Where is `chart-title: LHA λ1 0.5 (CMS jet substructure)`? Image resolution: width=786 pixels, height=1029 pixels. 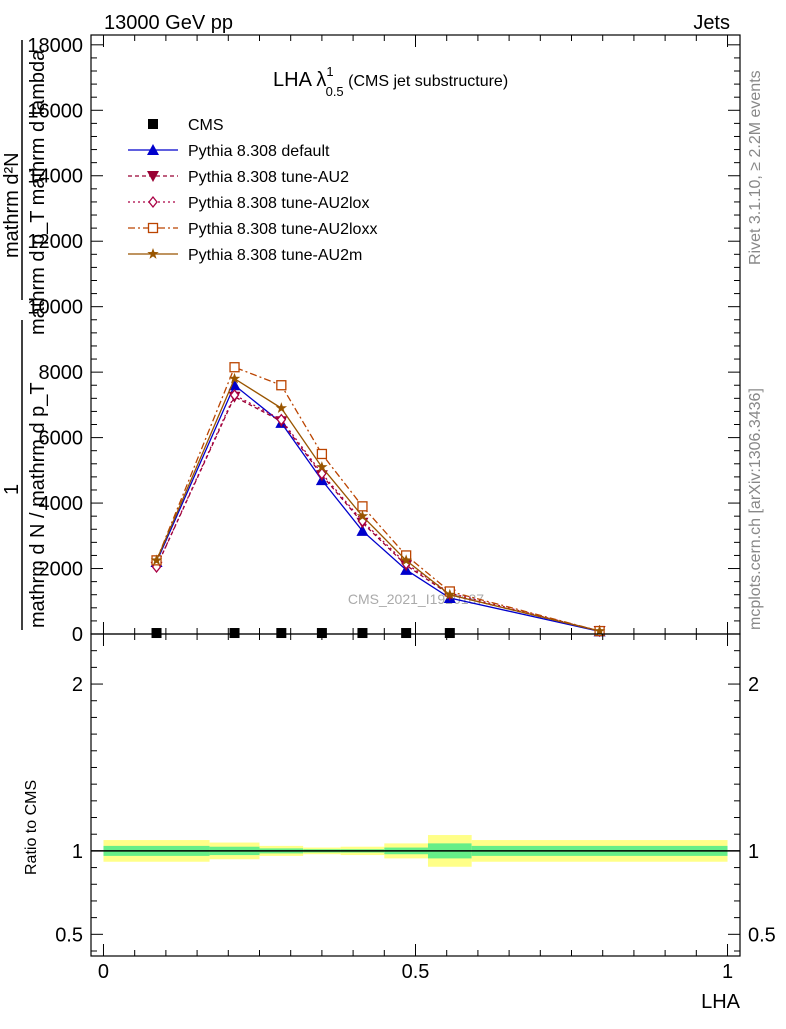
chart-title: LHA λ1 0.5 (CMS jet substructure) is located at coordinates (390, 81).